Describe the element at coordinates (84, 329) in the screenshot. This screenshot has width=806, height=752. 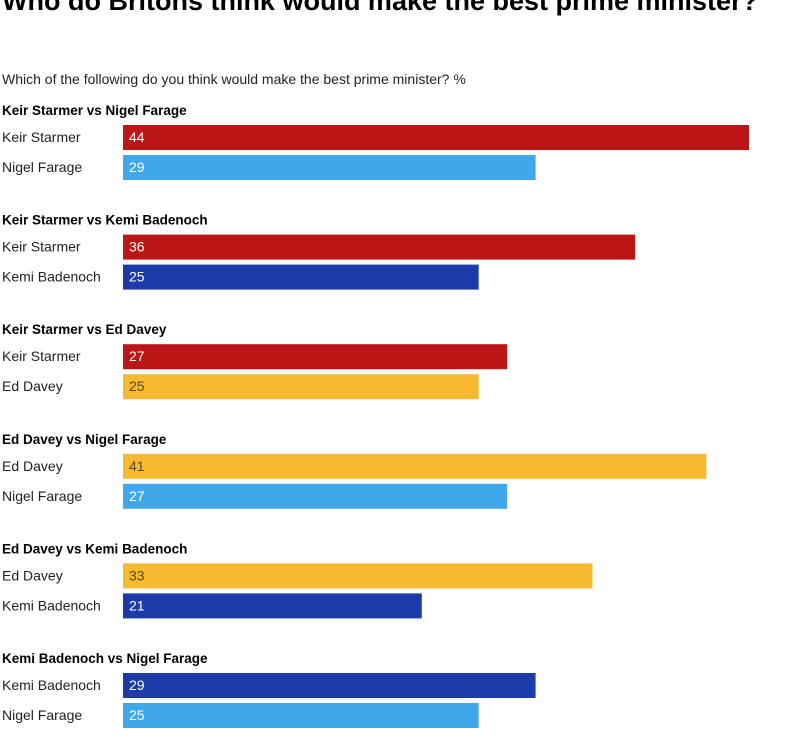
I see `group-title-keir-starmer-vs-ed-davey: Keir Starmer vs Ed Davey` at that location.